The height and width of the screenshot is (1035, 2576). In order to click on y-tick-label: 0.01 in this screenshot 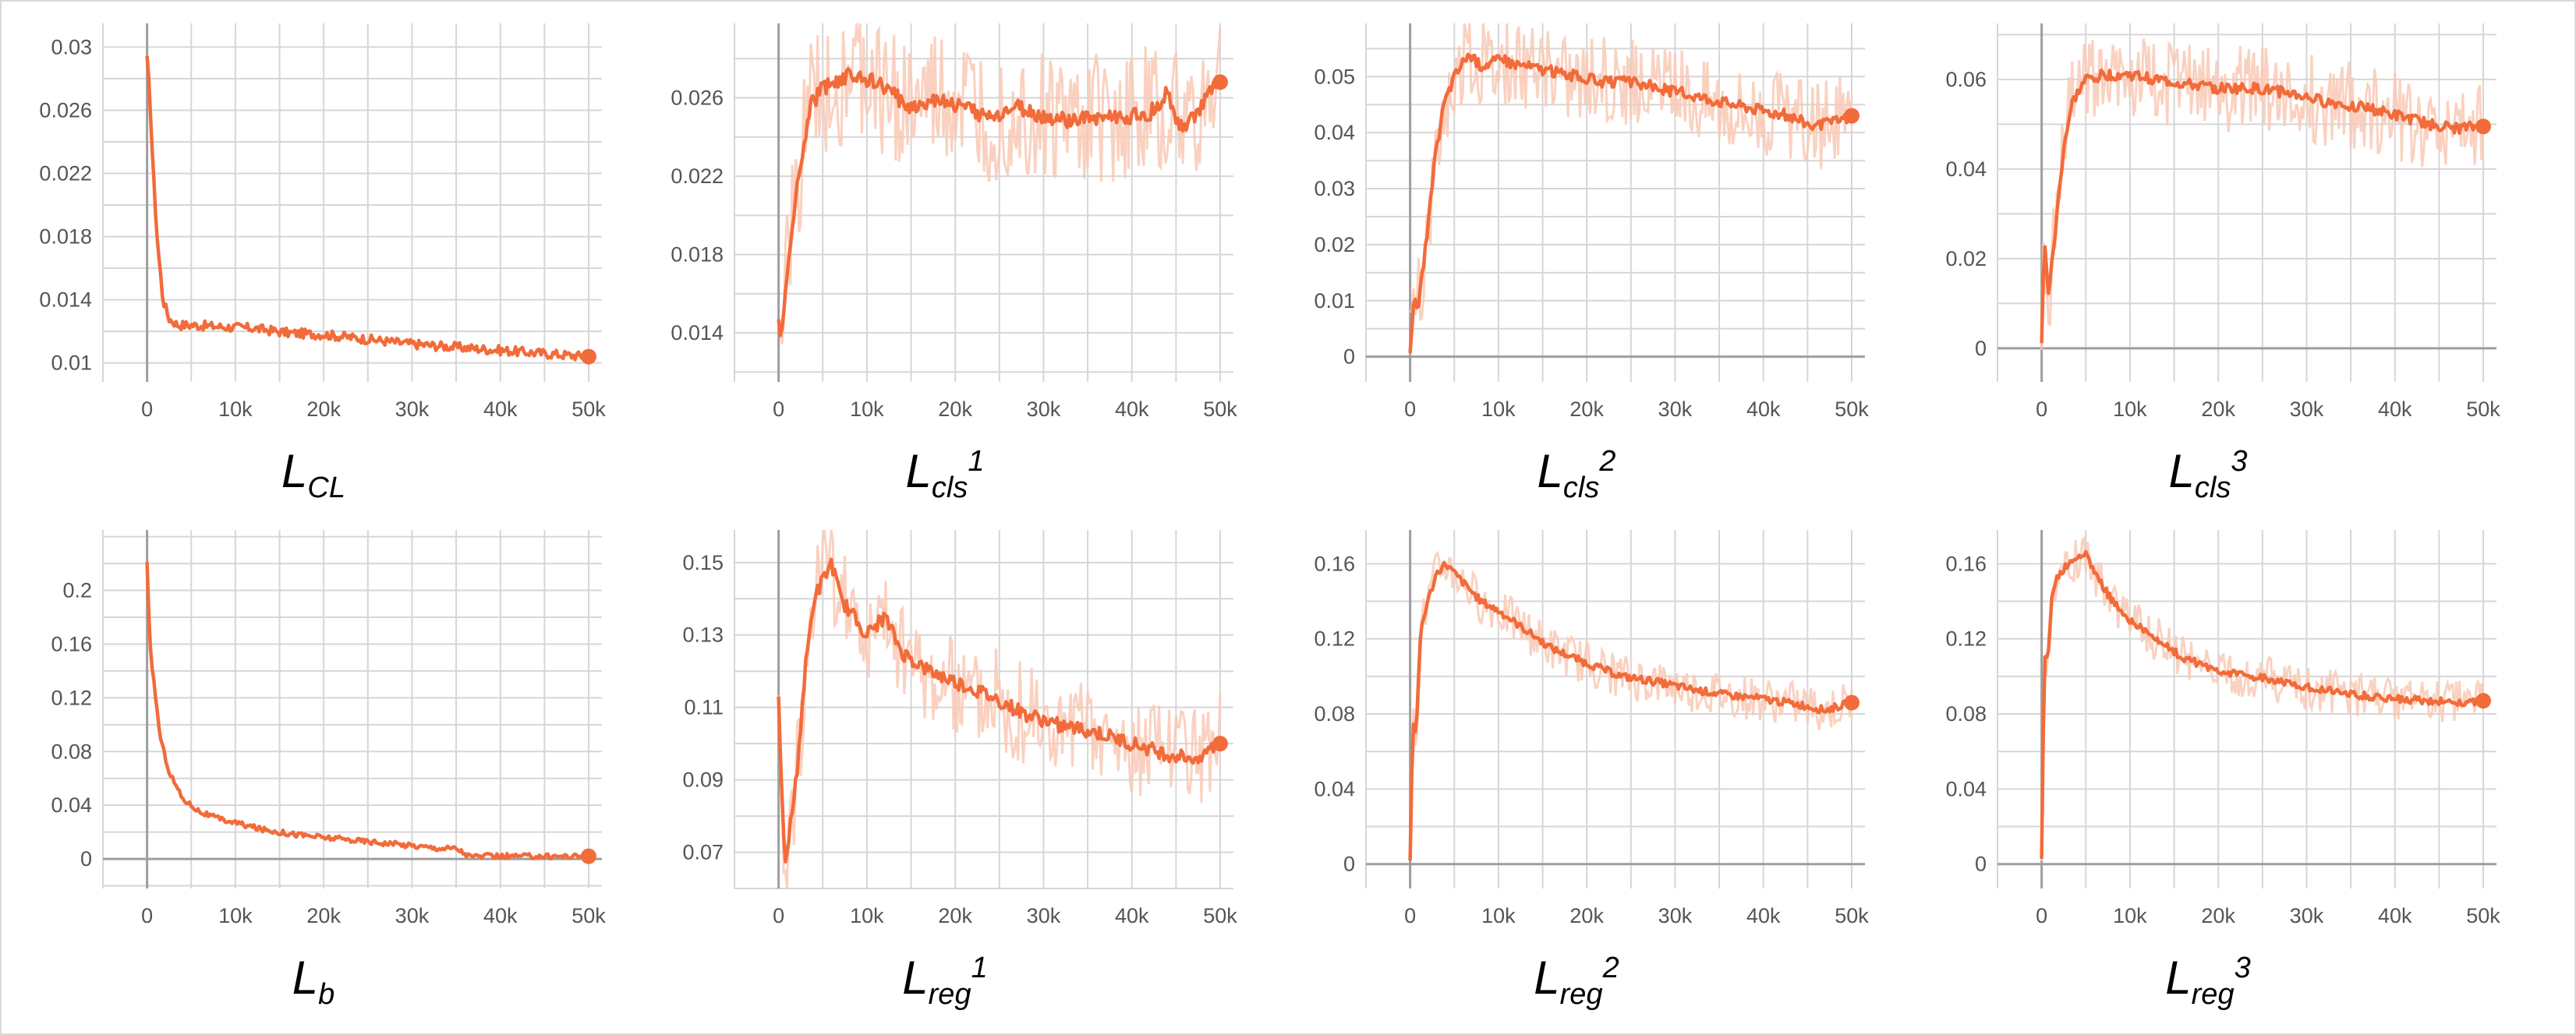, I will do `click(1334, 301)`.